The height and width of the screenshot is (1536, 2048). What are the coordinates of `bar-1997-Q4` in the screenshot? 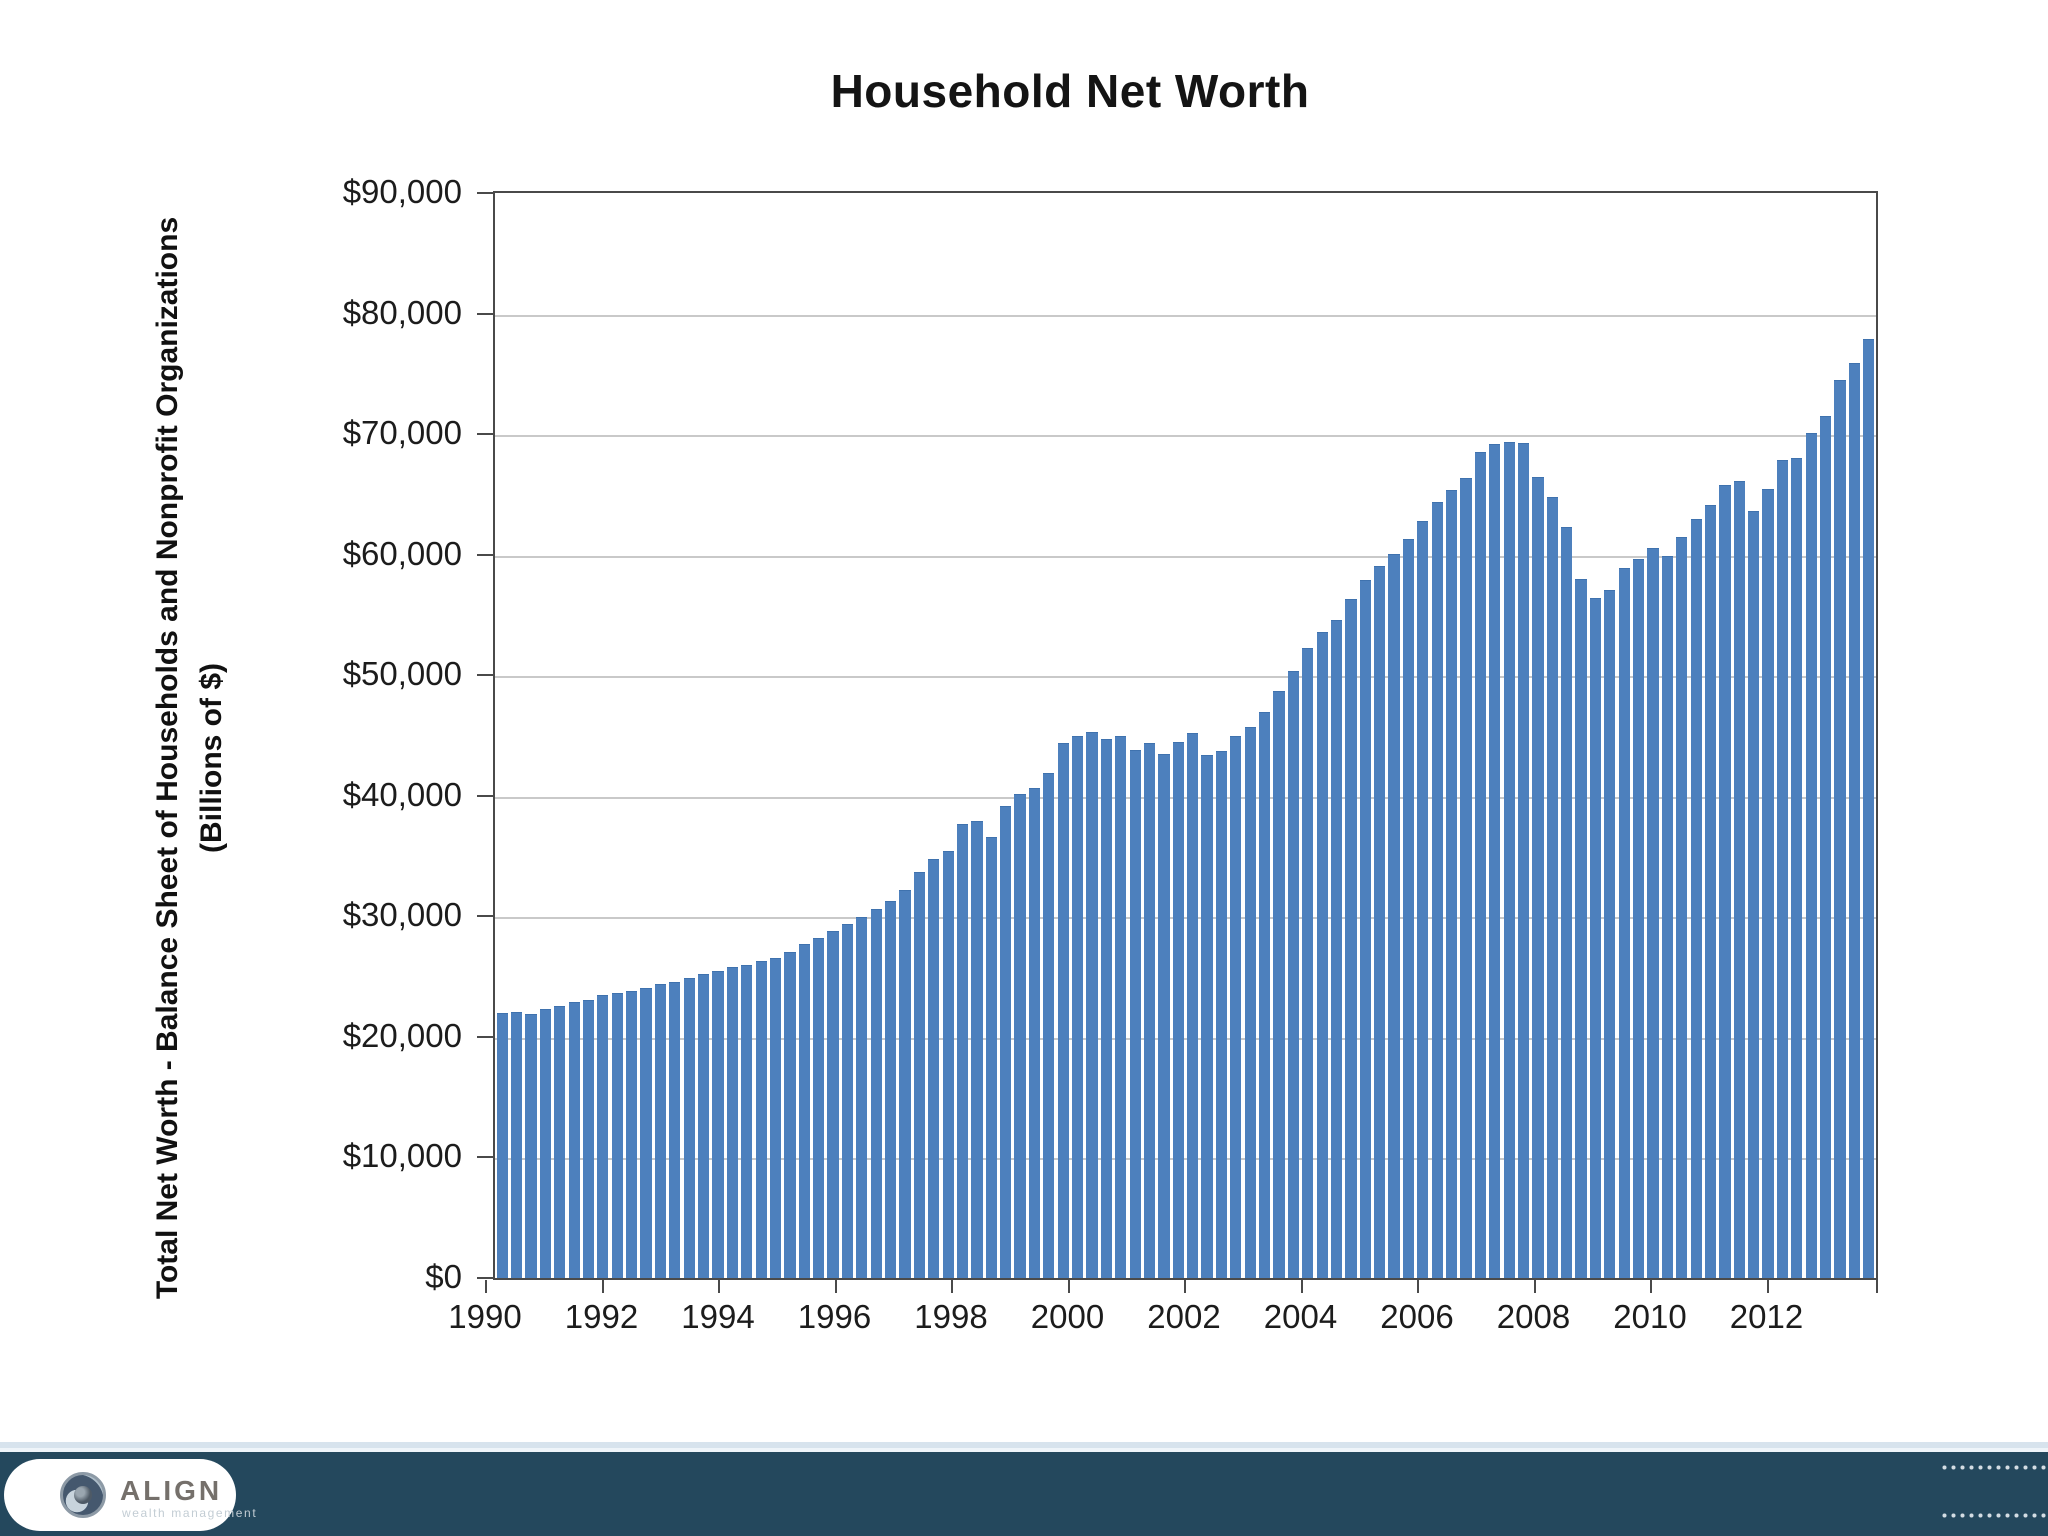 It's located at (948, 1064).